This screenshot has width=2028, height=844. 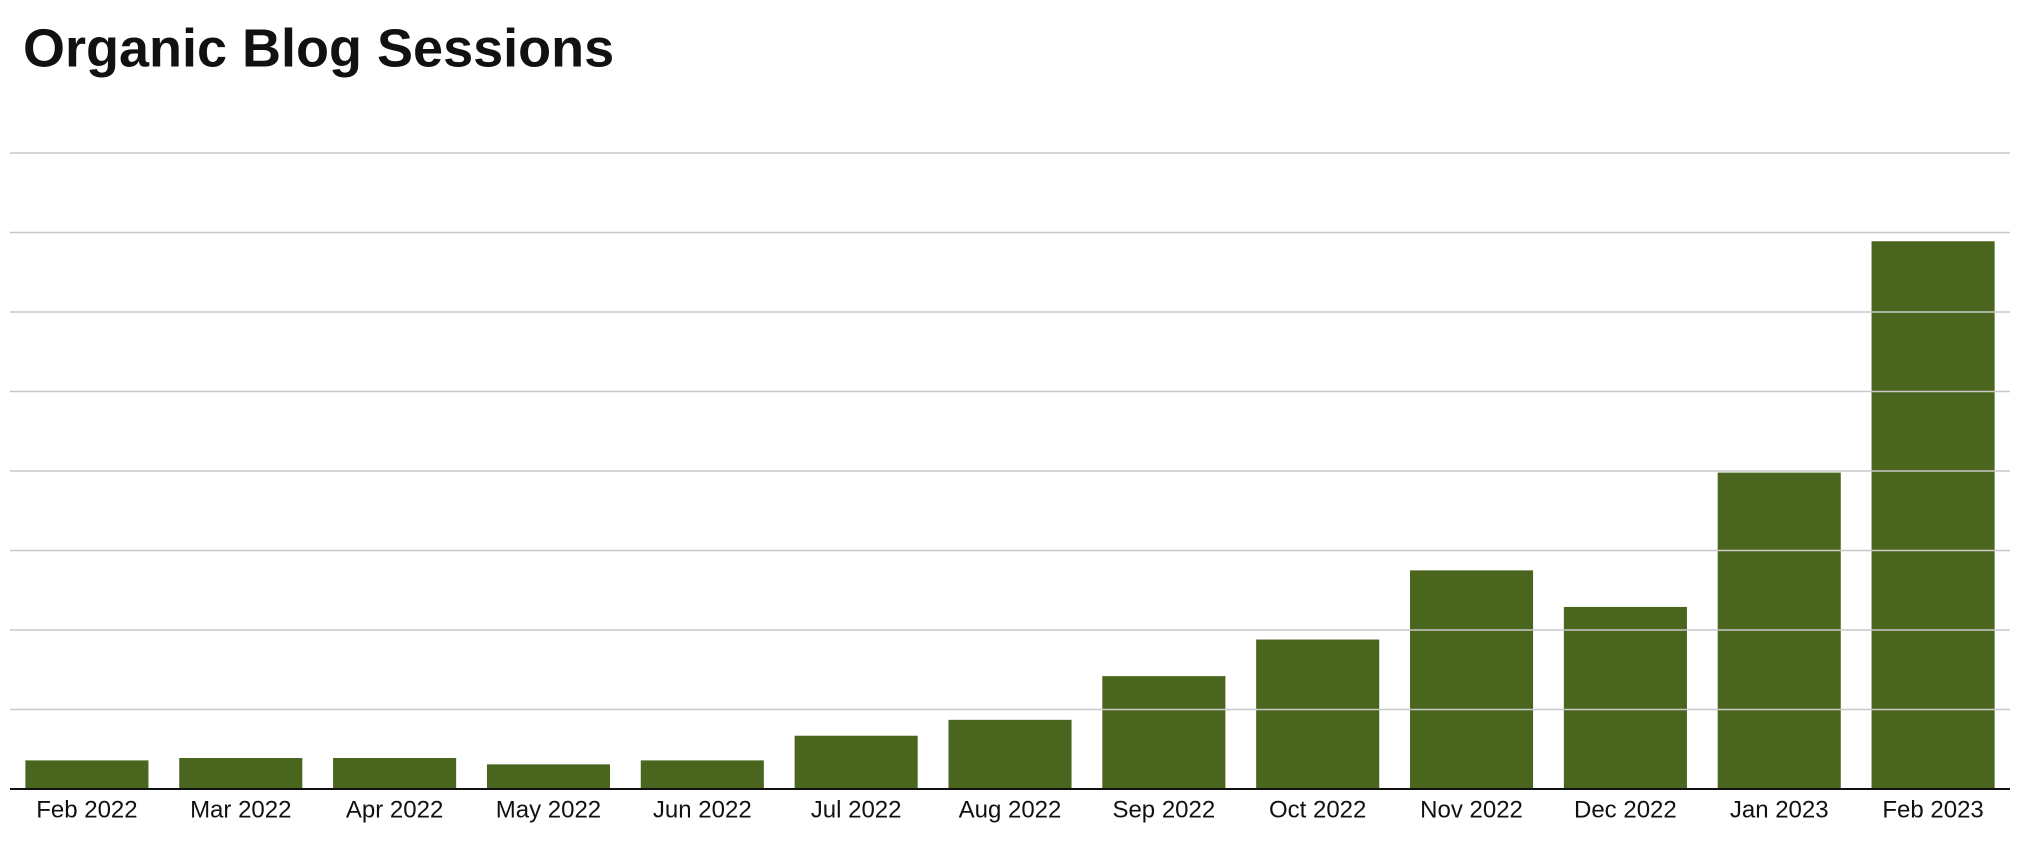 I want to click on x-tick-label: Sep 2022, so click(x=1163, y=809).